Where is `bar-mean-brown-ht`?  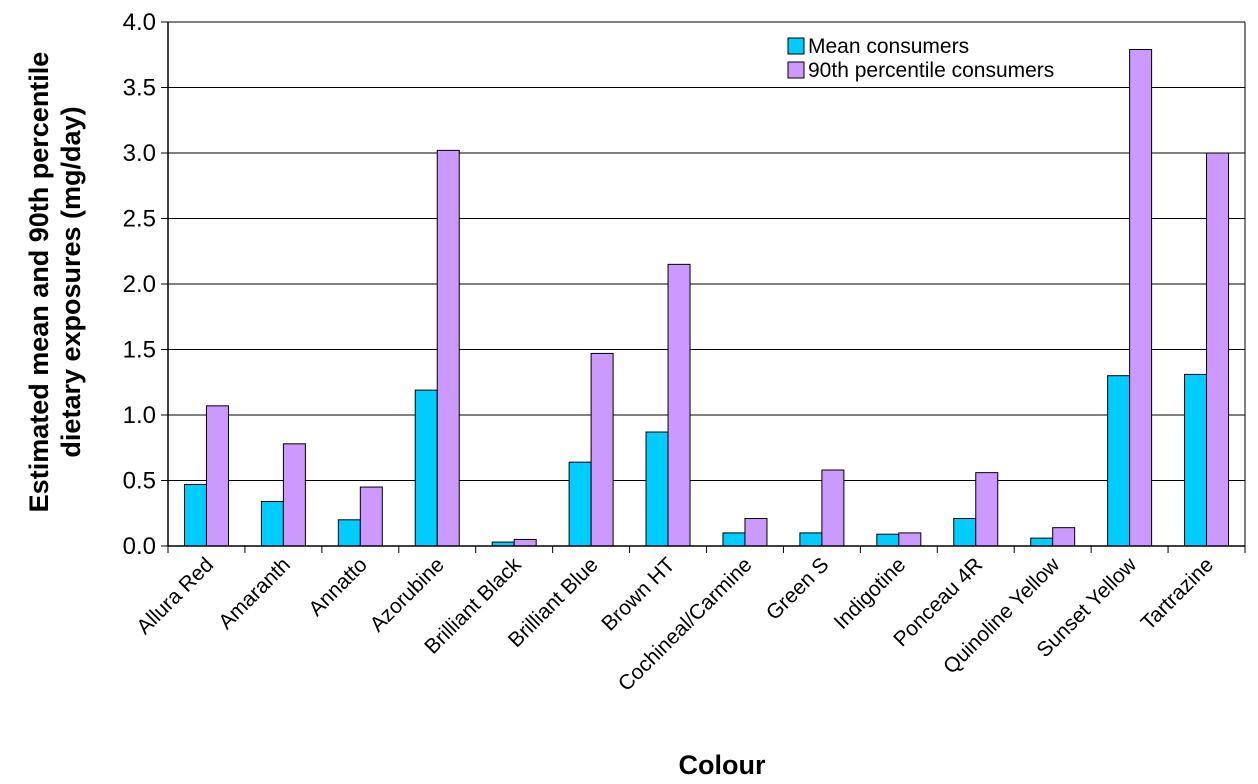 bar-mean-brown-ht is located at coordinates (657, 489).